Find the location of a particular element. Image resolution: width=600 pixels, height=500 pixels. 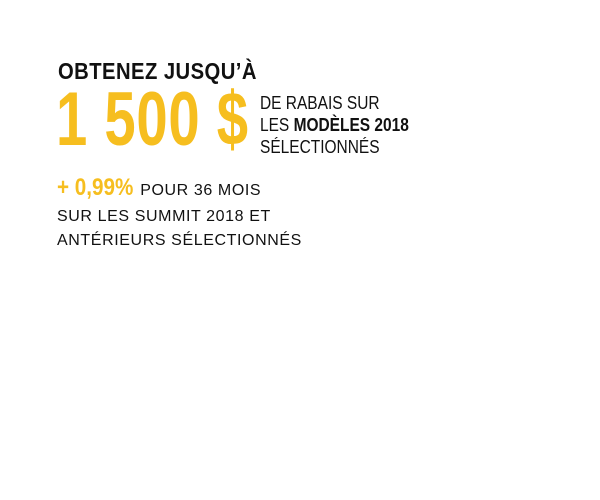

financing-rate: + 0,99% is located at coordinates (95, 187).